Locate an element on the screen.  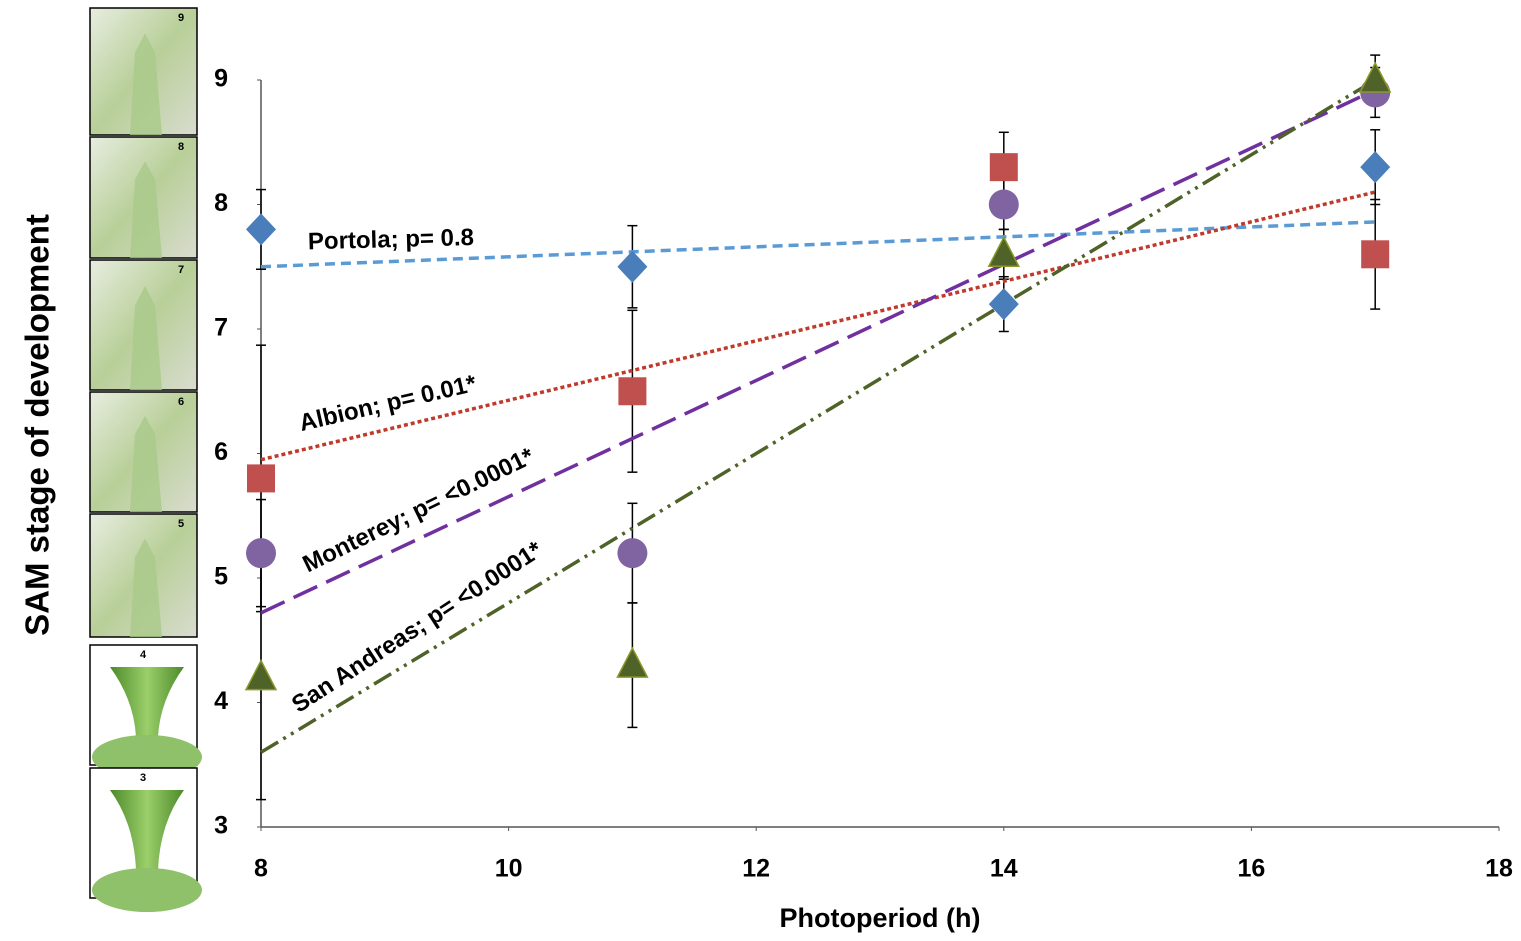
panel-number: 3 is located at coordinates (143, 778).